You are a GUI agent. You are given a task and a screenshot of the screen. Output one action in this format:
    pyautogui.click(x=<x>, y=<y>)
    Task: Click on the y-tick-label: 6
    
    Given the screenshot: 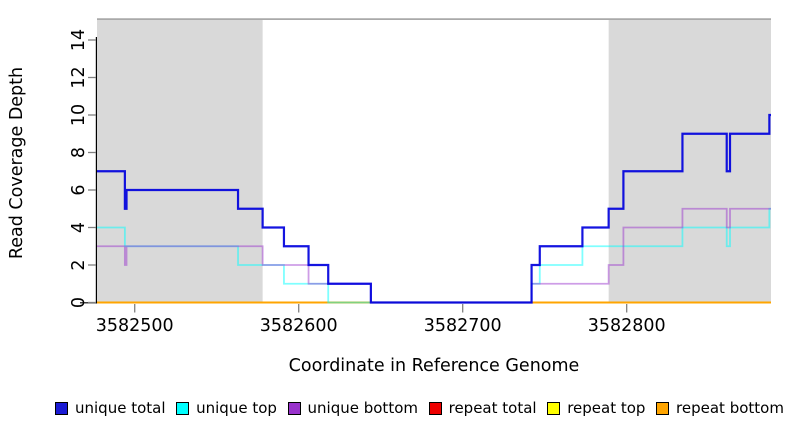 What is the action you would take?
    pyautogui.click(x=79, y=189)
    